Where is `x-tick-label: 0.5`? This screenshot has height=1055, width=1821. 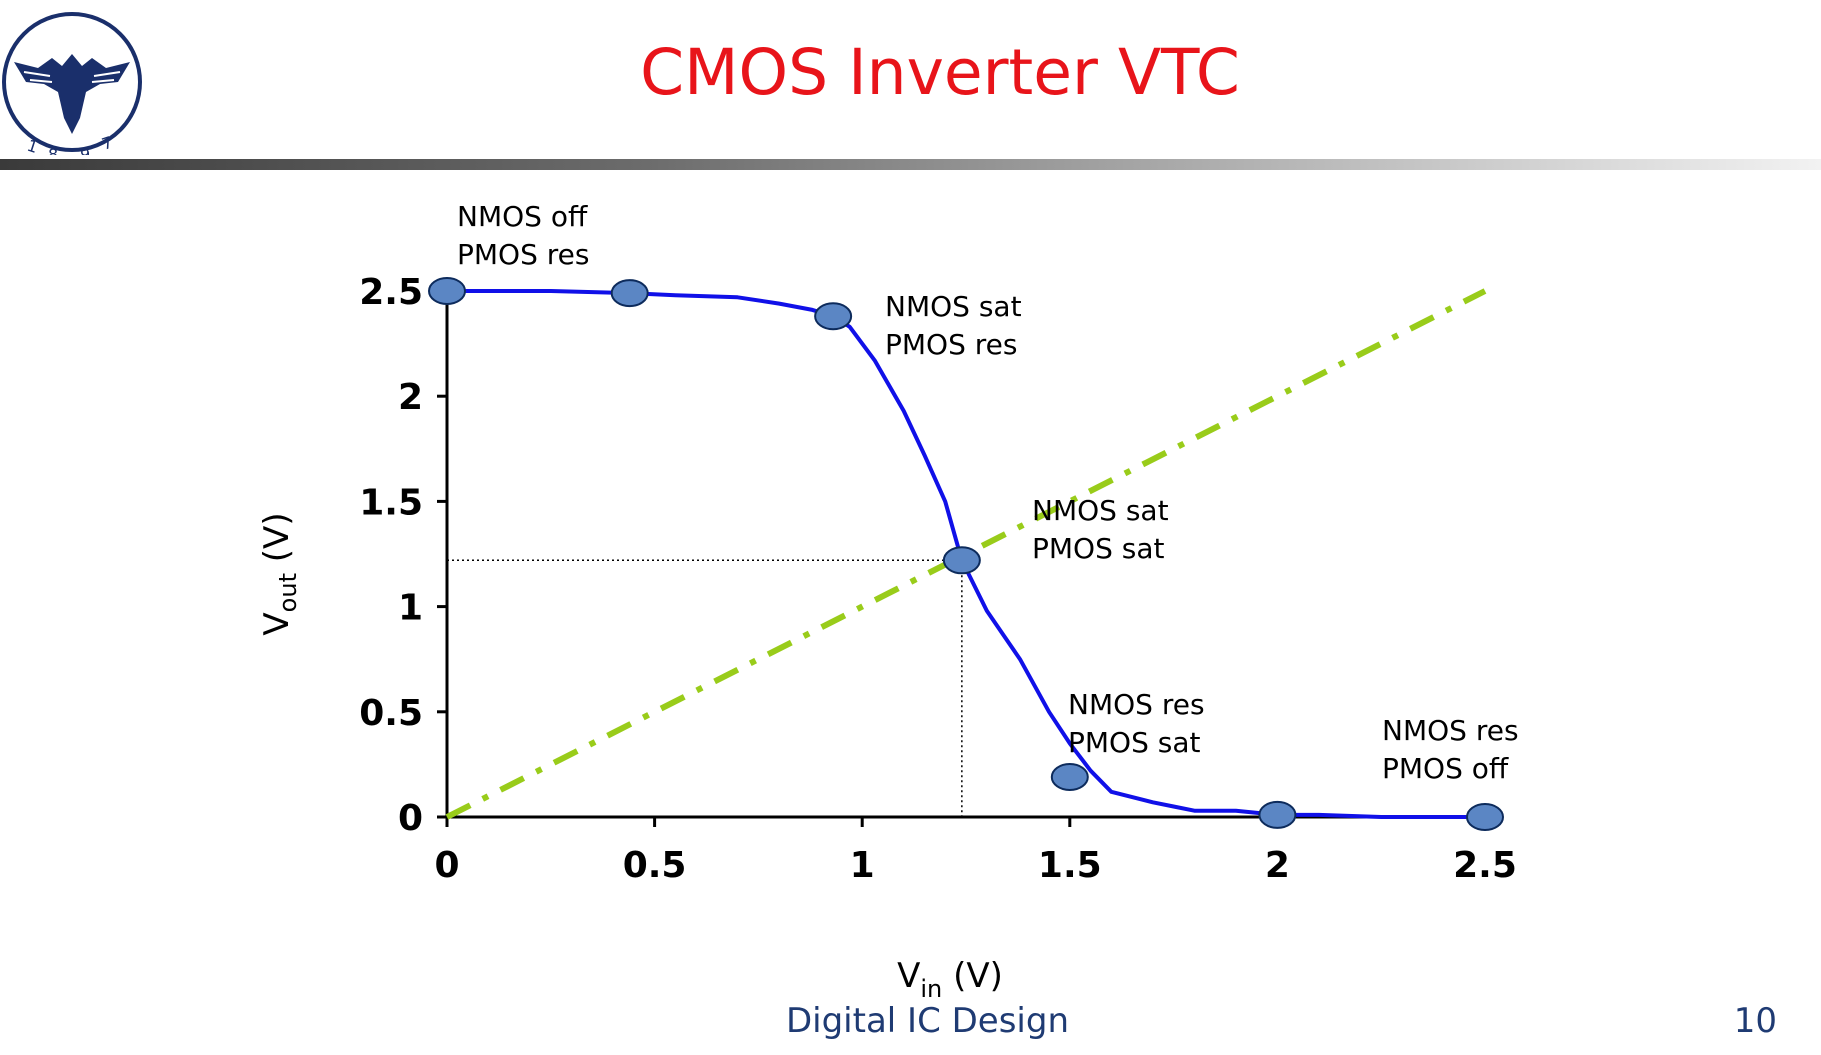
x-tick-label: 0.5 is located at coordinates (655, 865).